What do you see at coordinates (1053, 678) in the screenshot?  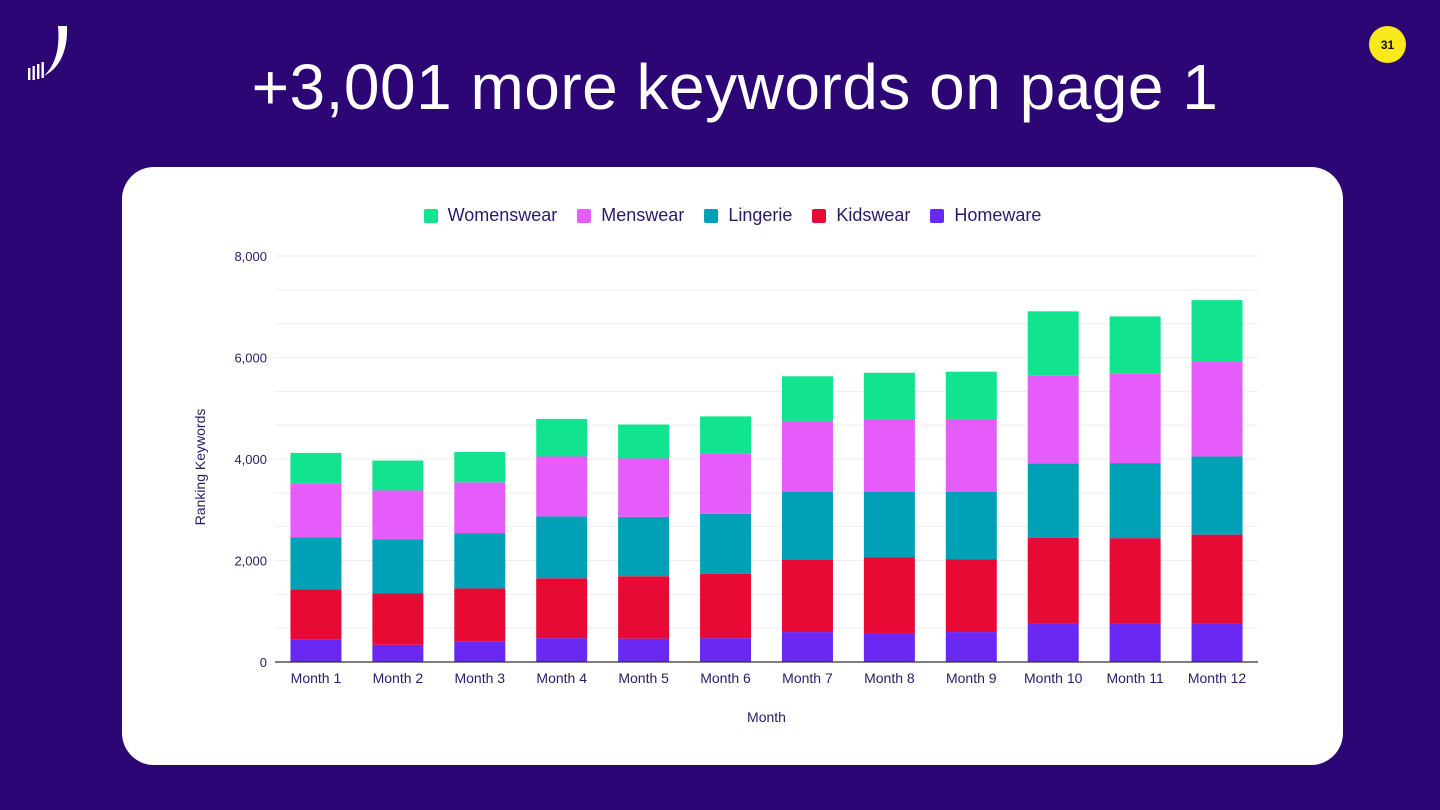 I see `x-tick-label: Month 10` at bounding box center [1053, 678].